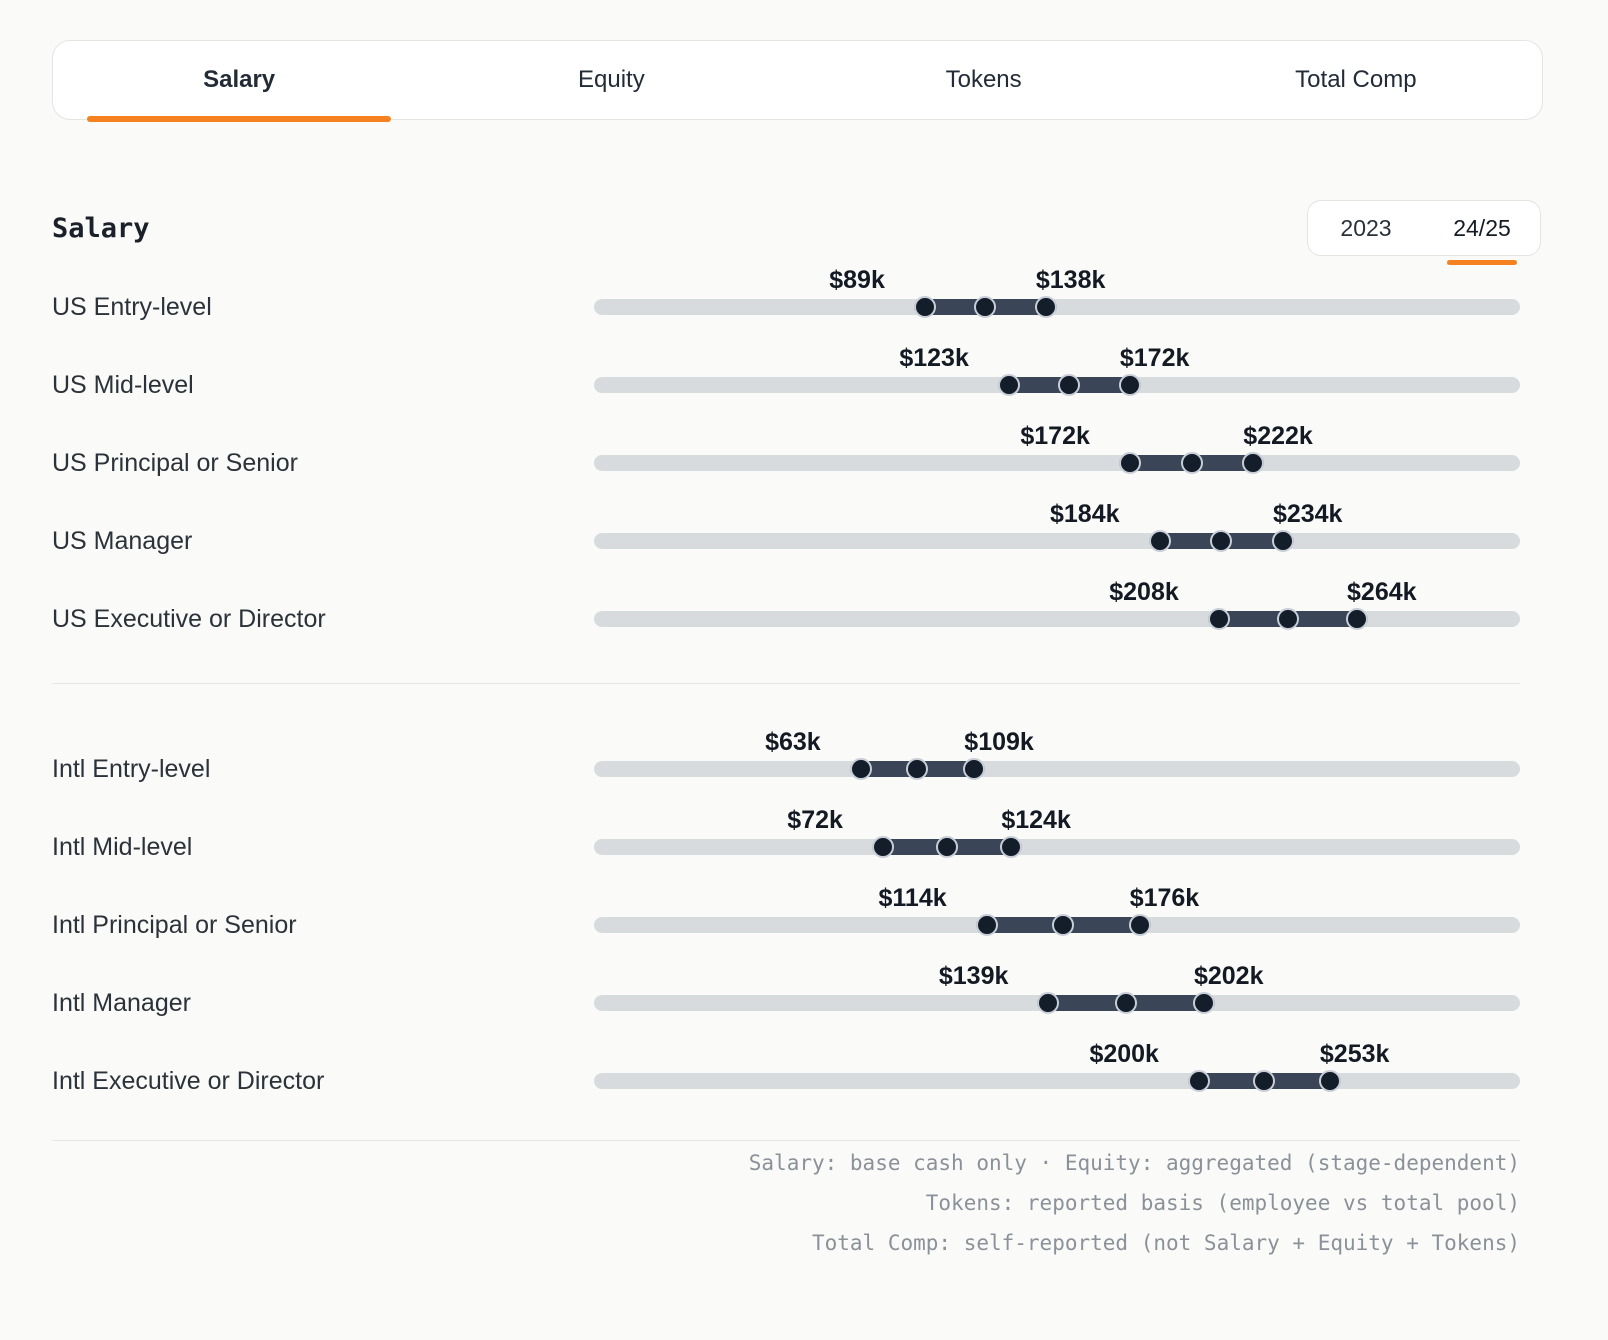 Image resolution: width=1608 pixels, height=1340 pixels. I want to click on min-value-label: $184k, so click(1084, 514).